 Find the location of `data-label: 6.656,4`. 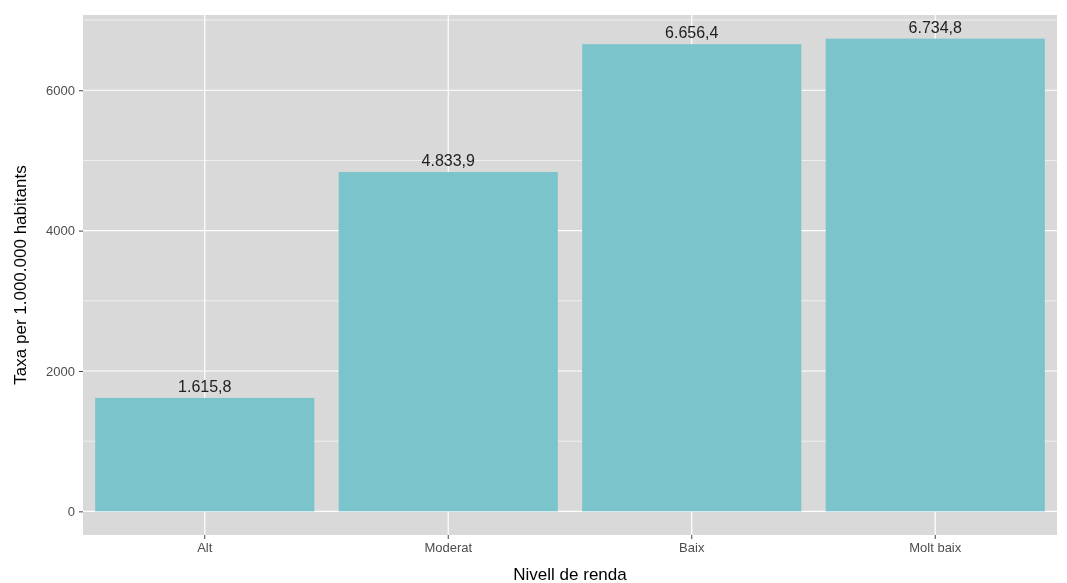

data-label: 6.656,4 is located at coordinates (692, 33).